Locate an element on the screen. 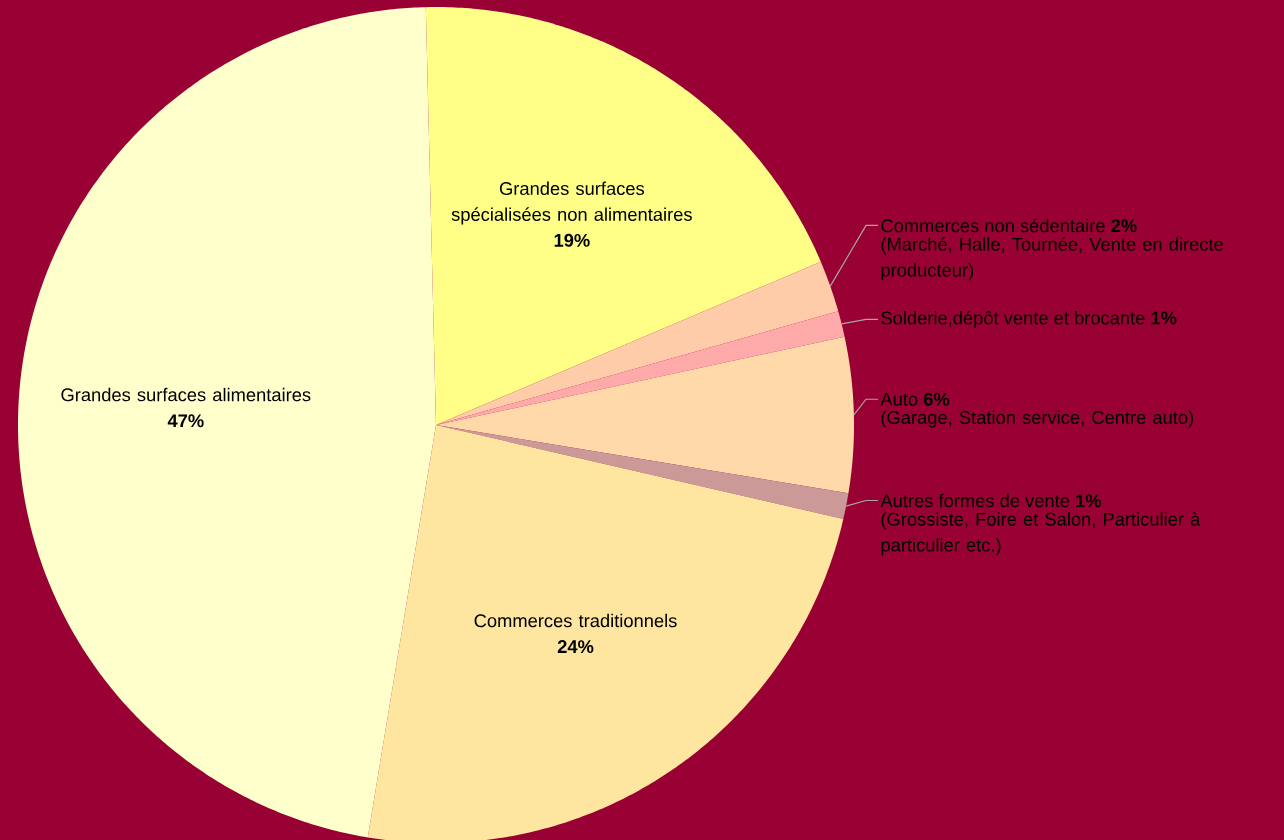  text: (Garage, Station service, Centre auto) is located at coordinates (1037, 419).